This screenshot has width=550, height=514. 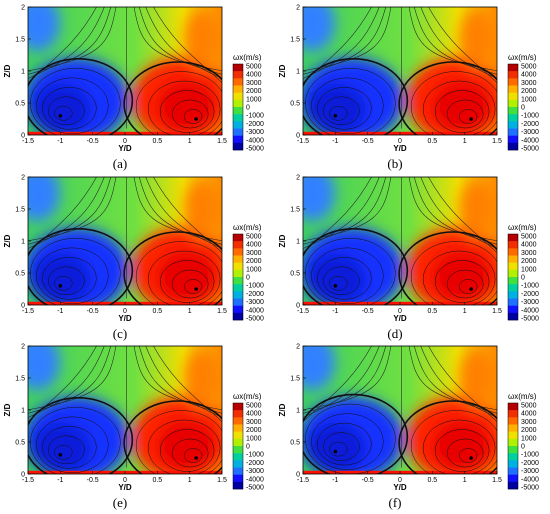 What do you see at coordinates (254, 75) in the screenshot?
I see `colorbar-tick-label: 4000` at bounding box center [254, 75].